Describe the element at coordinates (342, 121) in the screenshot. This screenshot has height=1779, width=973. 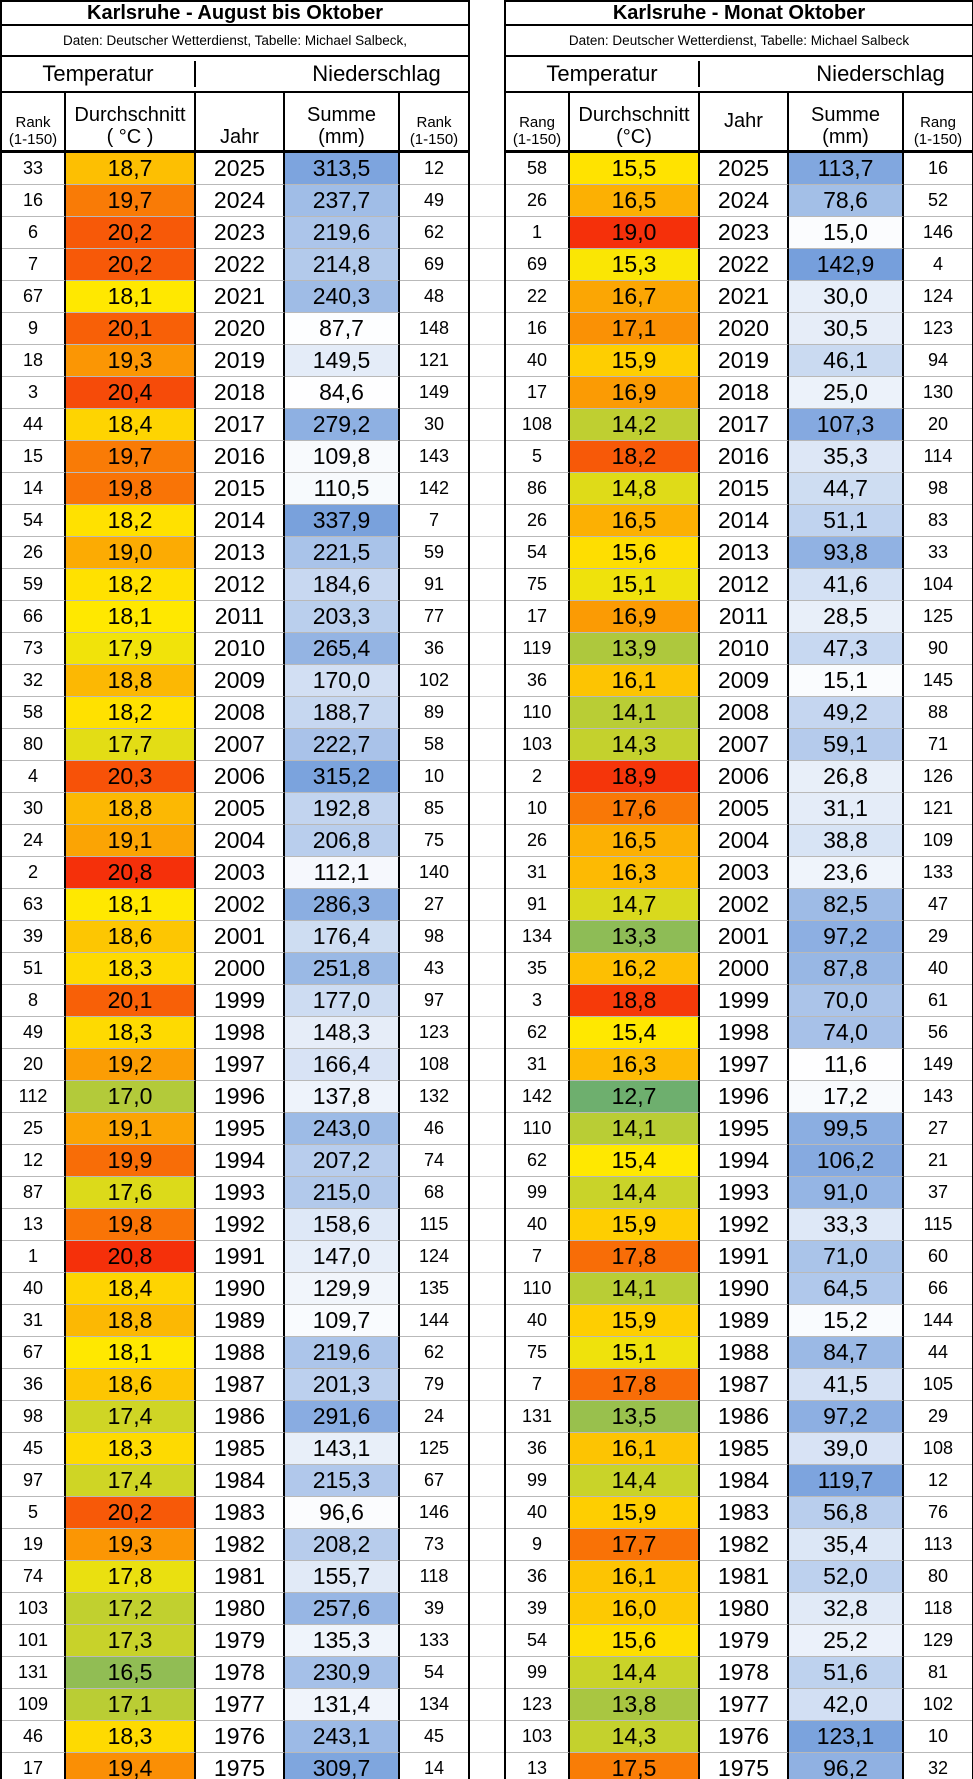
I see `col-header-sum: Summe (mm)` at that location.